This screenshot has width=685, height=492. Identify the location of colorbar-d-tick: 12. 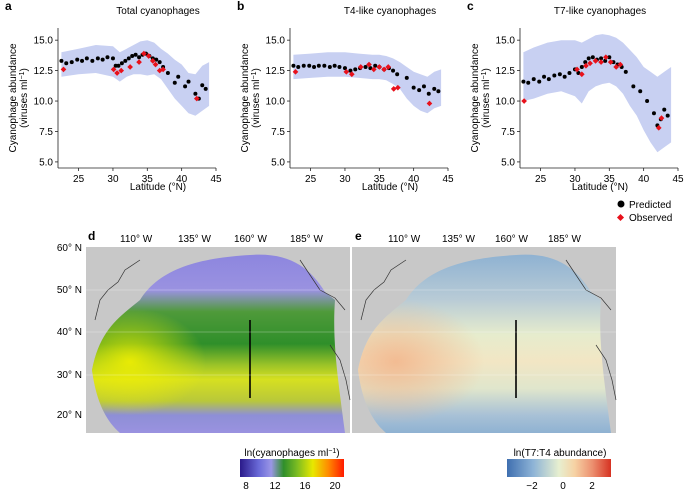
(275, 486).